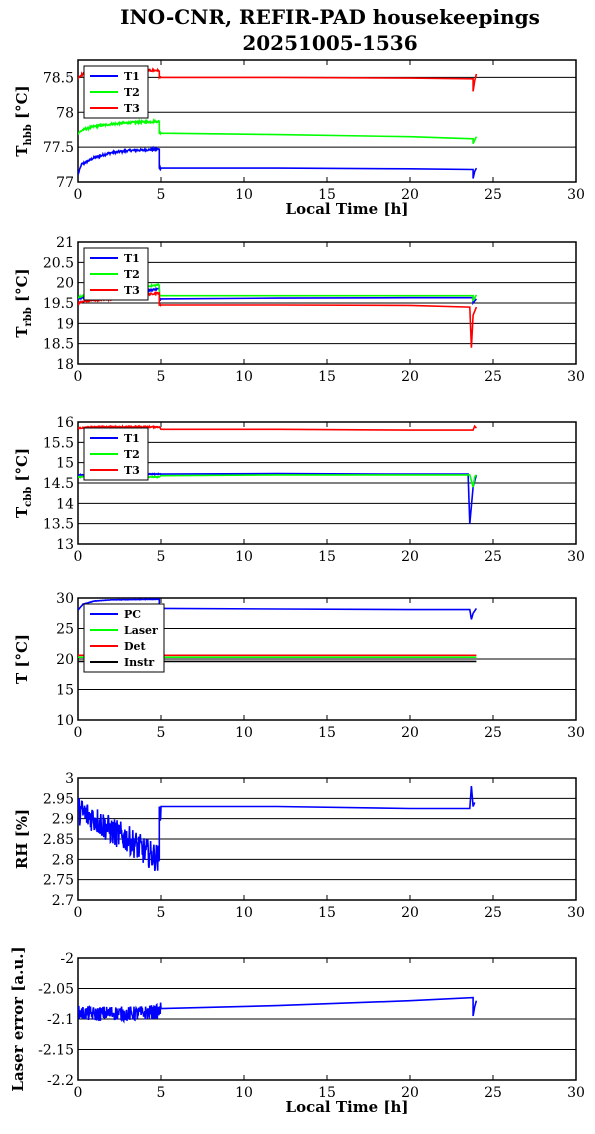 The height and width of the screenshot is (1134, 595). Describe the element at coordinates (63, 820) in the screenshot. I see `y-tick-label: 2.9` at that location.